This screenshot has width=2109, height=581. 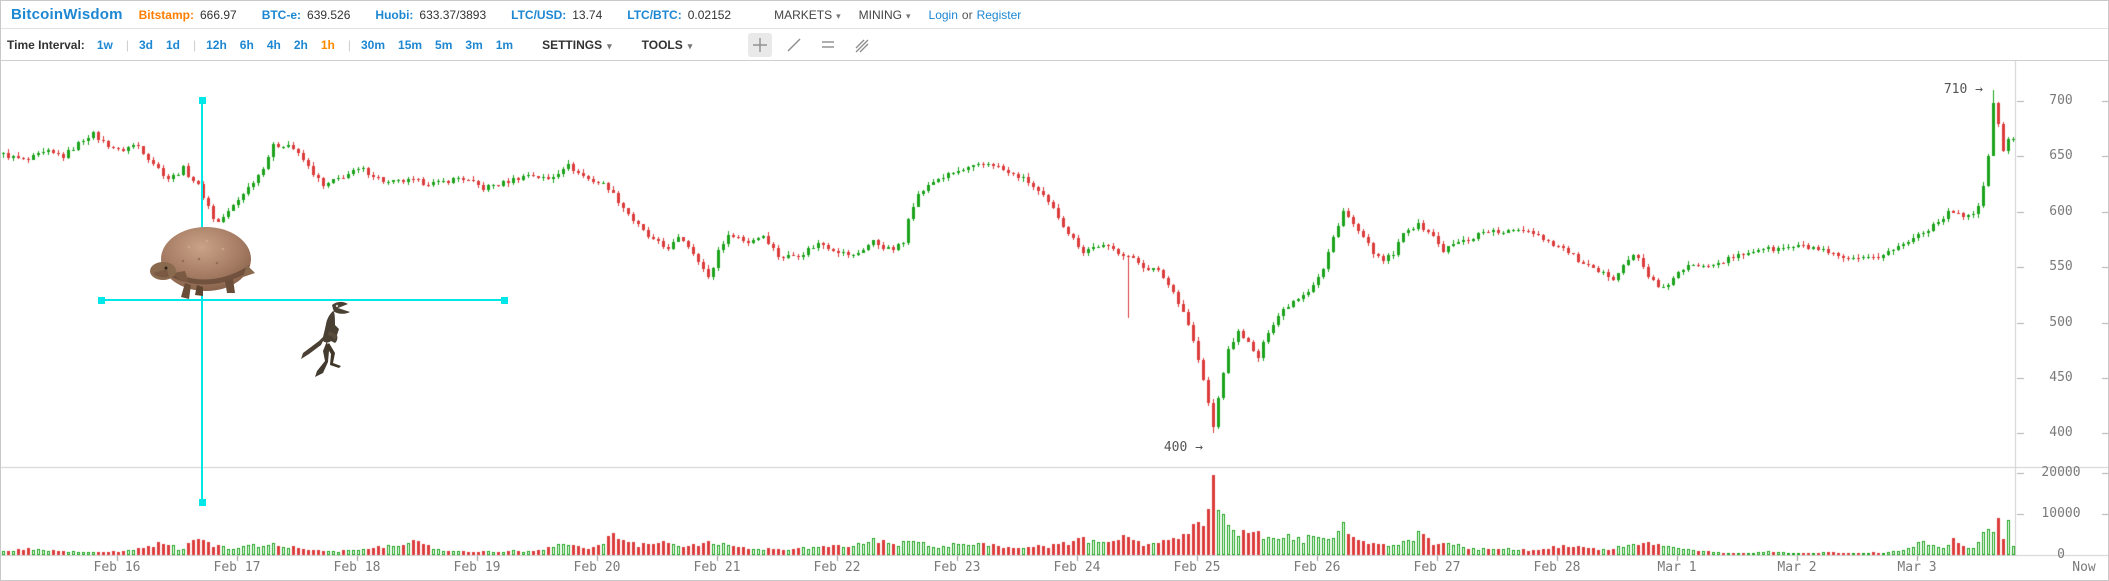 I want to click on date-label: Feb 25, so click(x=1197, y=567).